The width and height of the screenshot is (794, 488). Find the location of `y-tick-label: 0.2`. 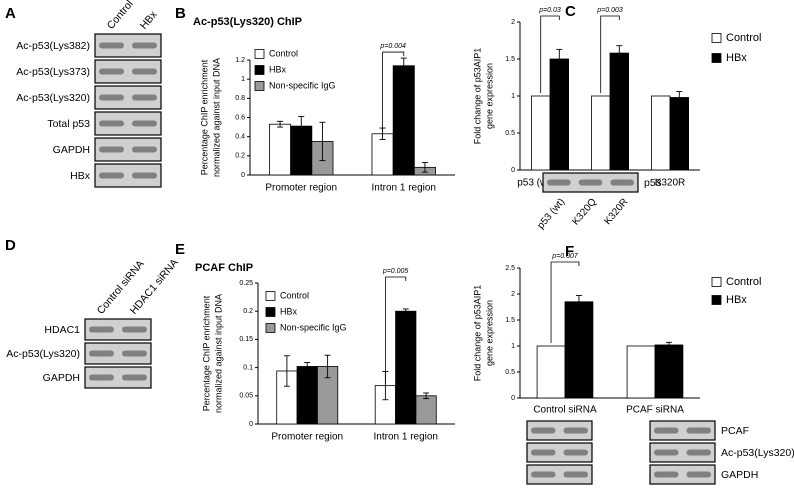

y-tick-label: 0.2 is located at coordinates (248, 311).